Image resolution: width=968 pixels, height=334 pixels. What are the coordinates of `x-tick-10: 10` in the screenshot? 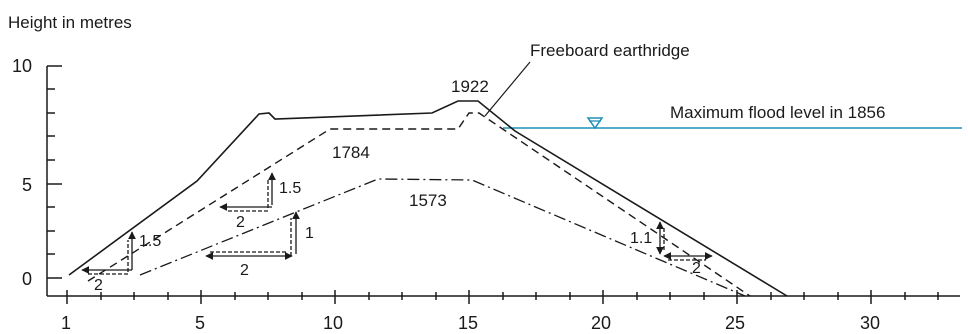 It's located at (333, 323).